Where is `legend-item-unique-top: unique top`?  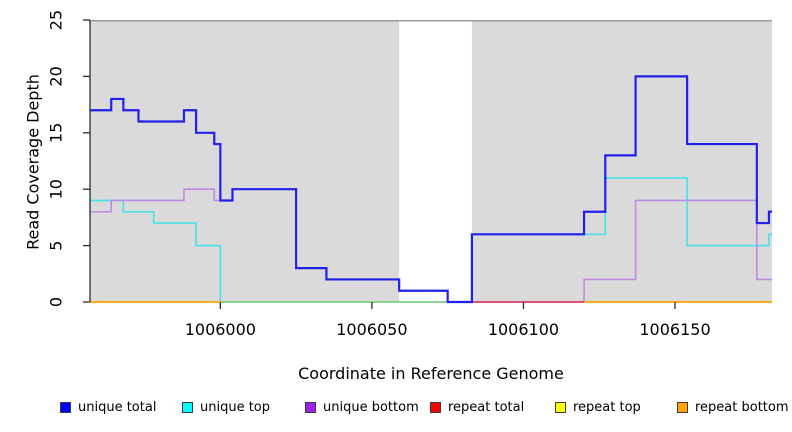
legend-item-unique-top: unique top is located at coordinates (226, 407).